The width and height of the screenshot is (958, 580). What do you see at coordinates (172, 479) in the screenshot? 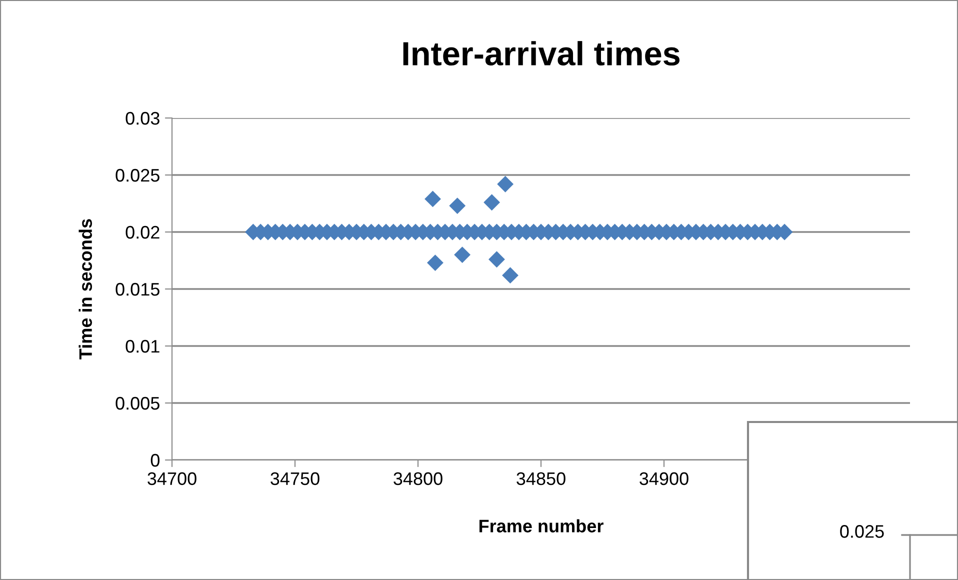
I see `x-tick-label: 34700` at bounding box center [172, 479].